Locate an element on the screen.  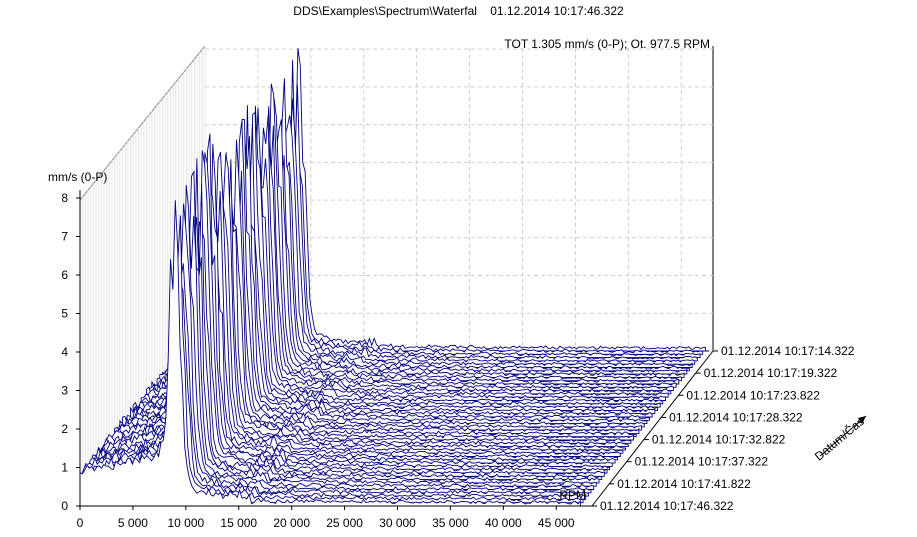
z-axis-line is located at coordinates (652, 428).